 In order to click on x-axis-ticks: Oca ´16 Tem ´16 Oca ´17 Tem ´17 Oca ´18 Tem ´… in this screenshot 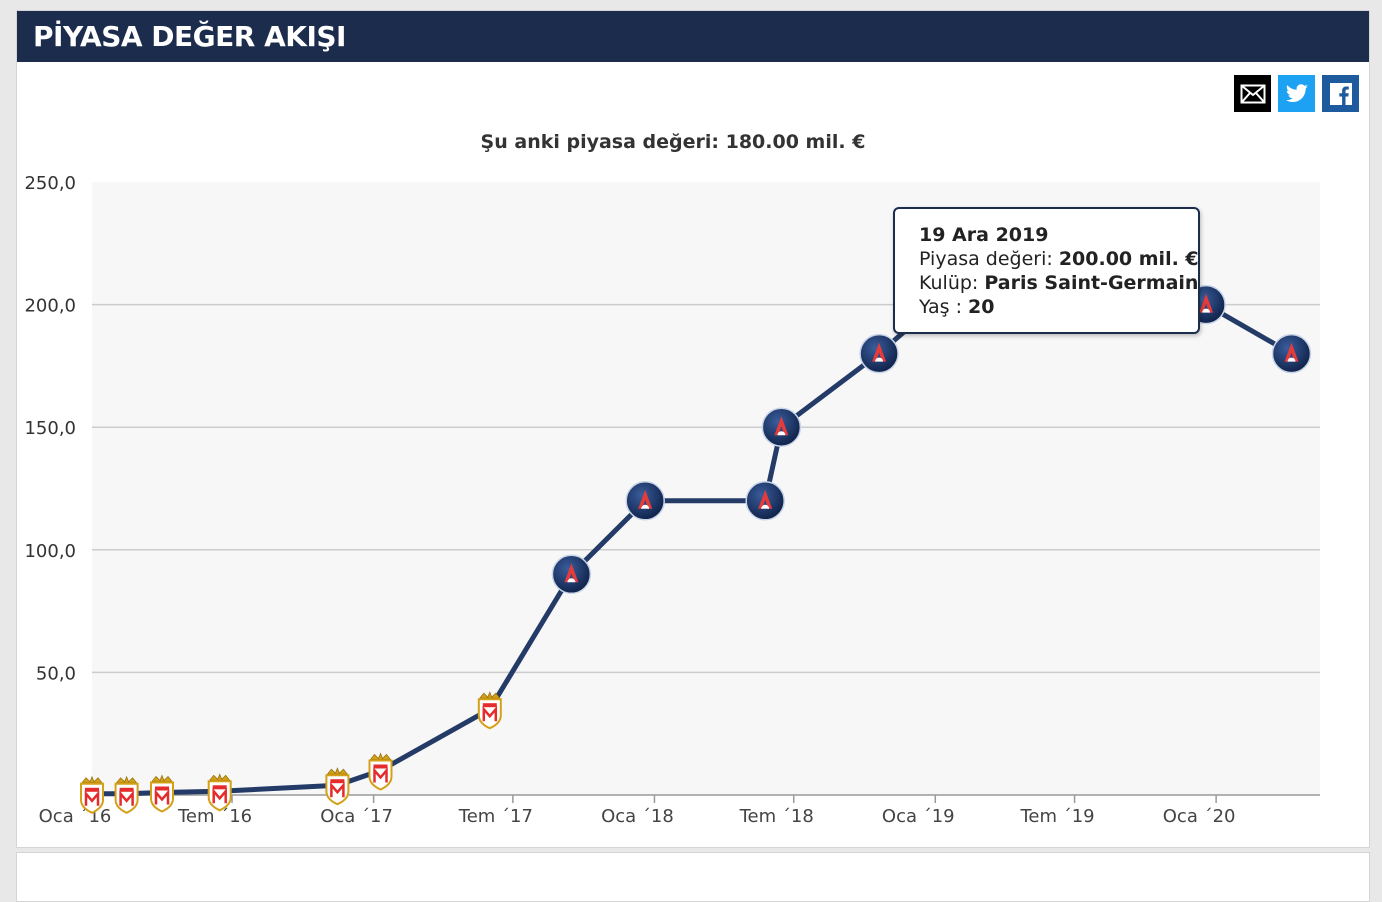, I will do `click(637, 811)`.